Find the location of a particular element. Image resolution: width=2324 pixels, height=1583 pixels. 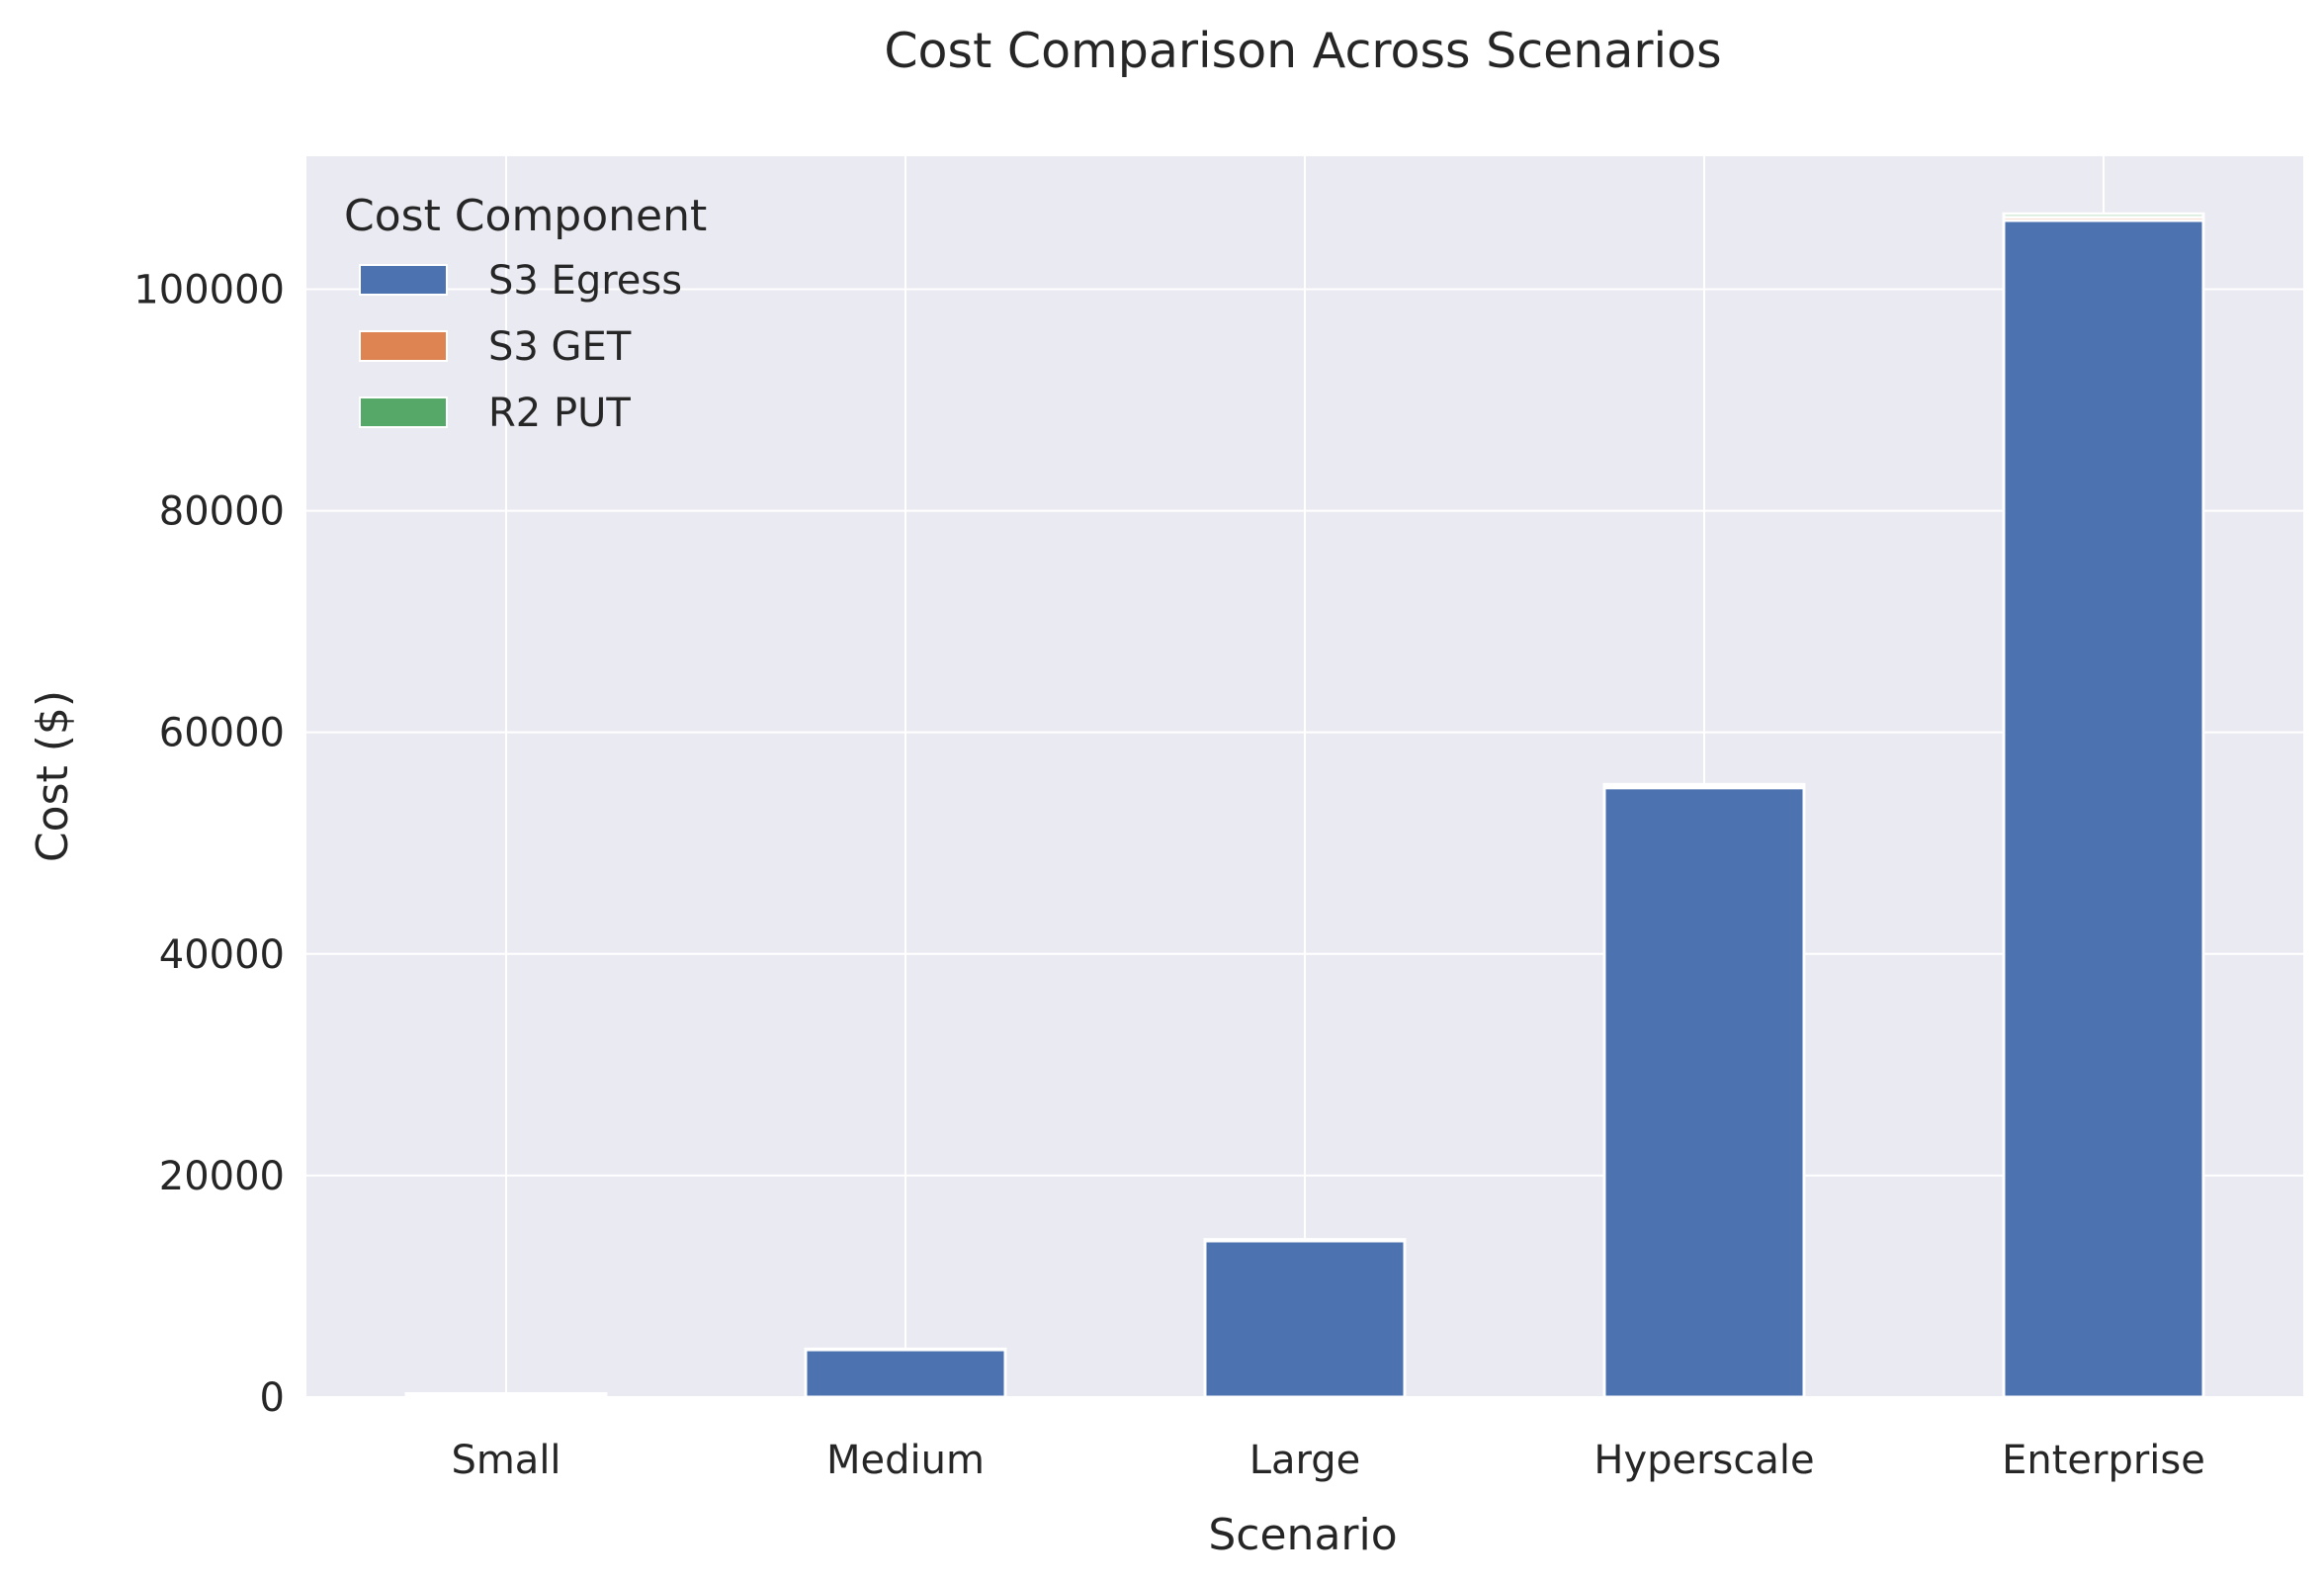

y-tick-label: 40000 is located at coordinates (222, 955).